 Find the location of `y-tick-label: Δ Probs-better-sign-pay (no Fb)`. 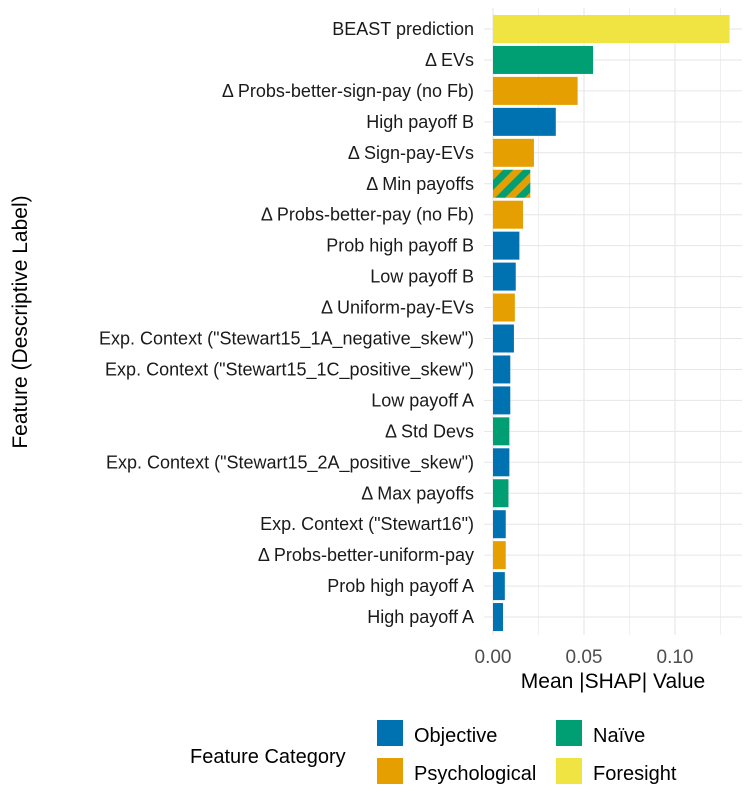

y-tick-label: Δ Probs-better-sign-pay (no Fb) is located at coordinates (348, 91).